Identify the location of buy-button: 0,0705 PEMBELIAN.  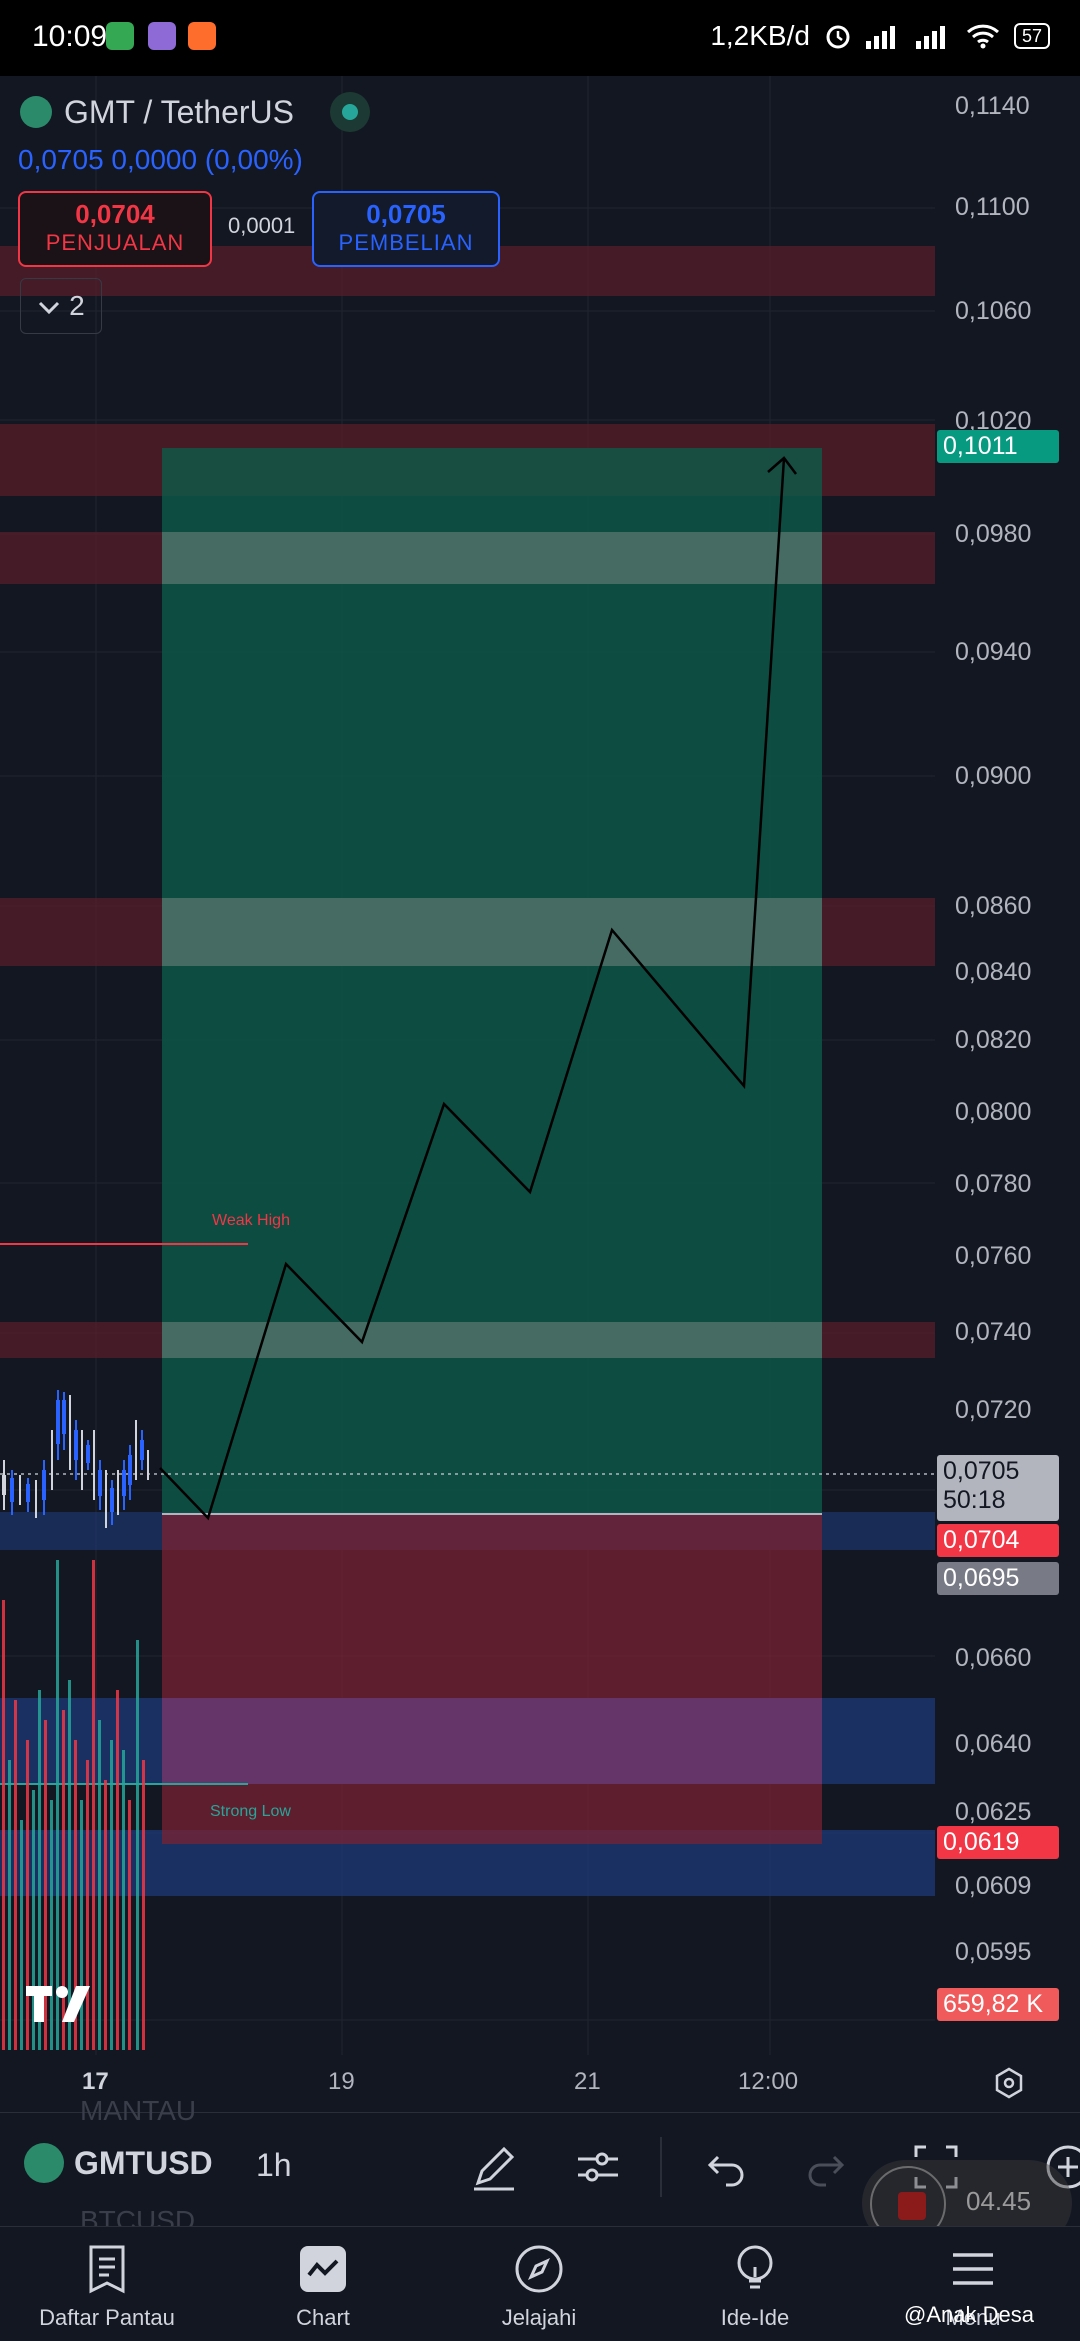
(406, 229).